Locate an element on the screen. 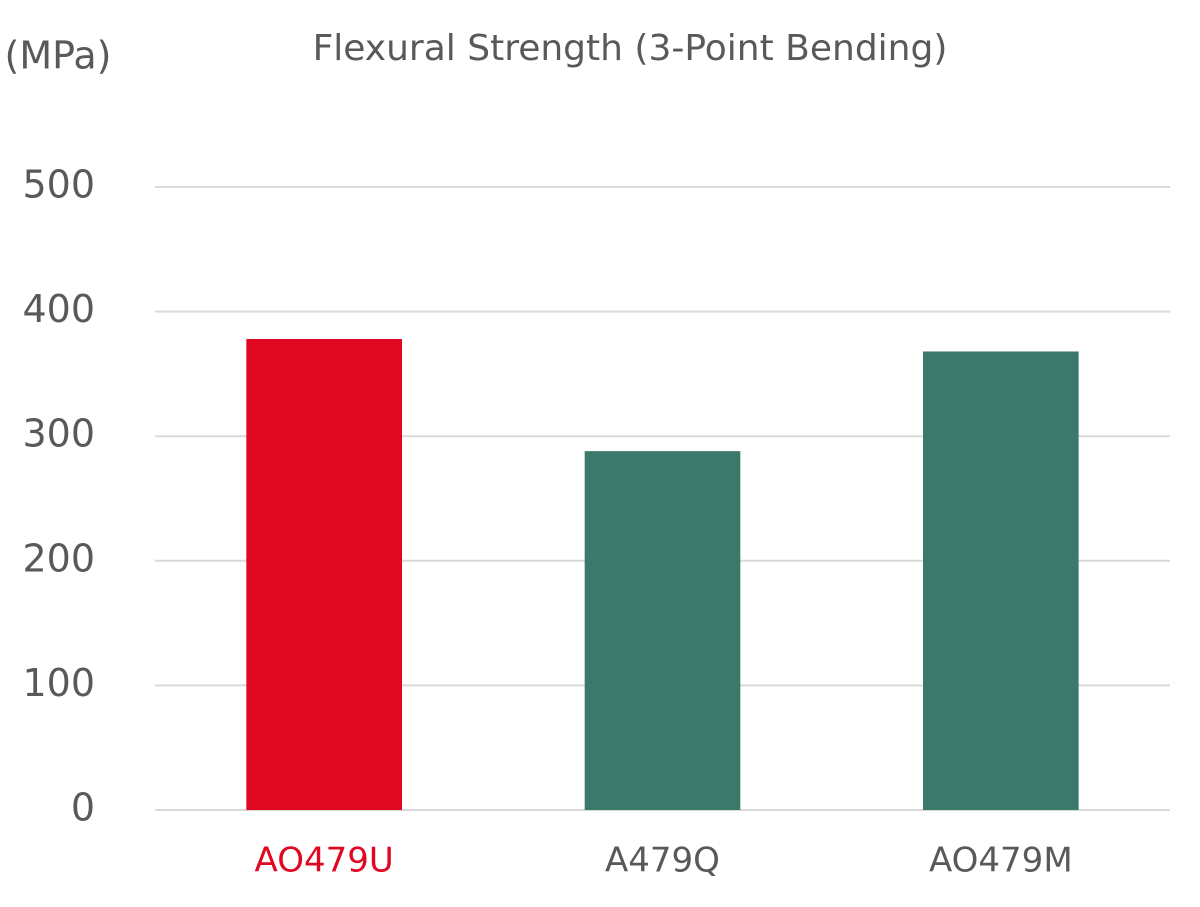 Image resolution: width=1200 pixels, height=907 pixels. y-tick-label: 300 is located at coordinates (58, 434).